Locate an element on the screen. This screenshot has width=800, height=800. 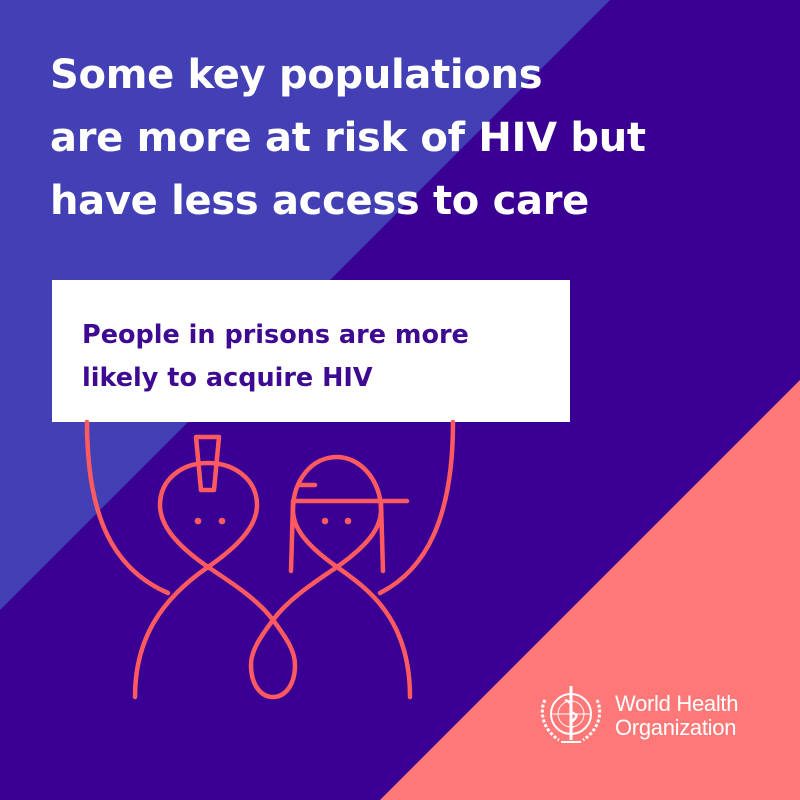
right-hair-strand is located at coordinates (382, 536).